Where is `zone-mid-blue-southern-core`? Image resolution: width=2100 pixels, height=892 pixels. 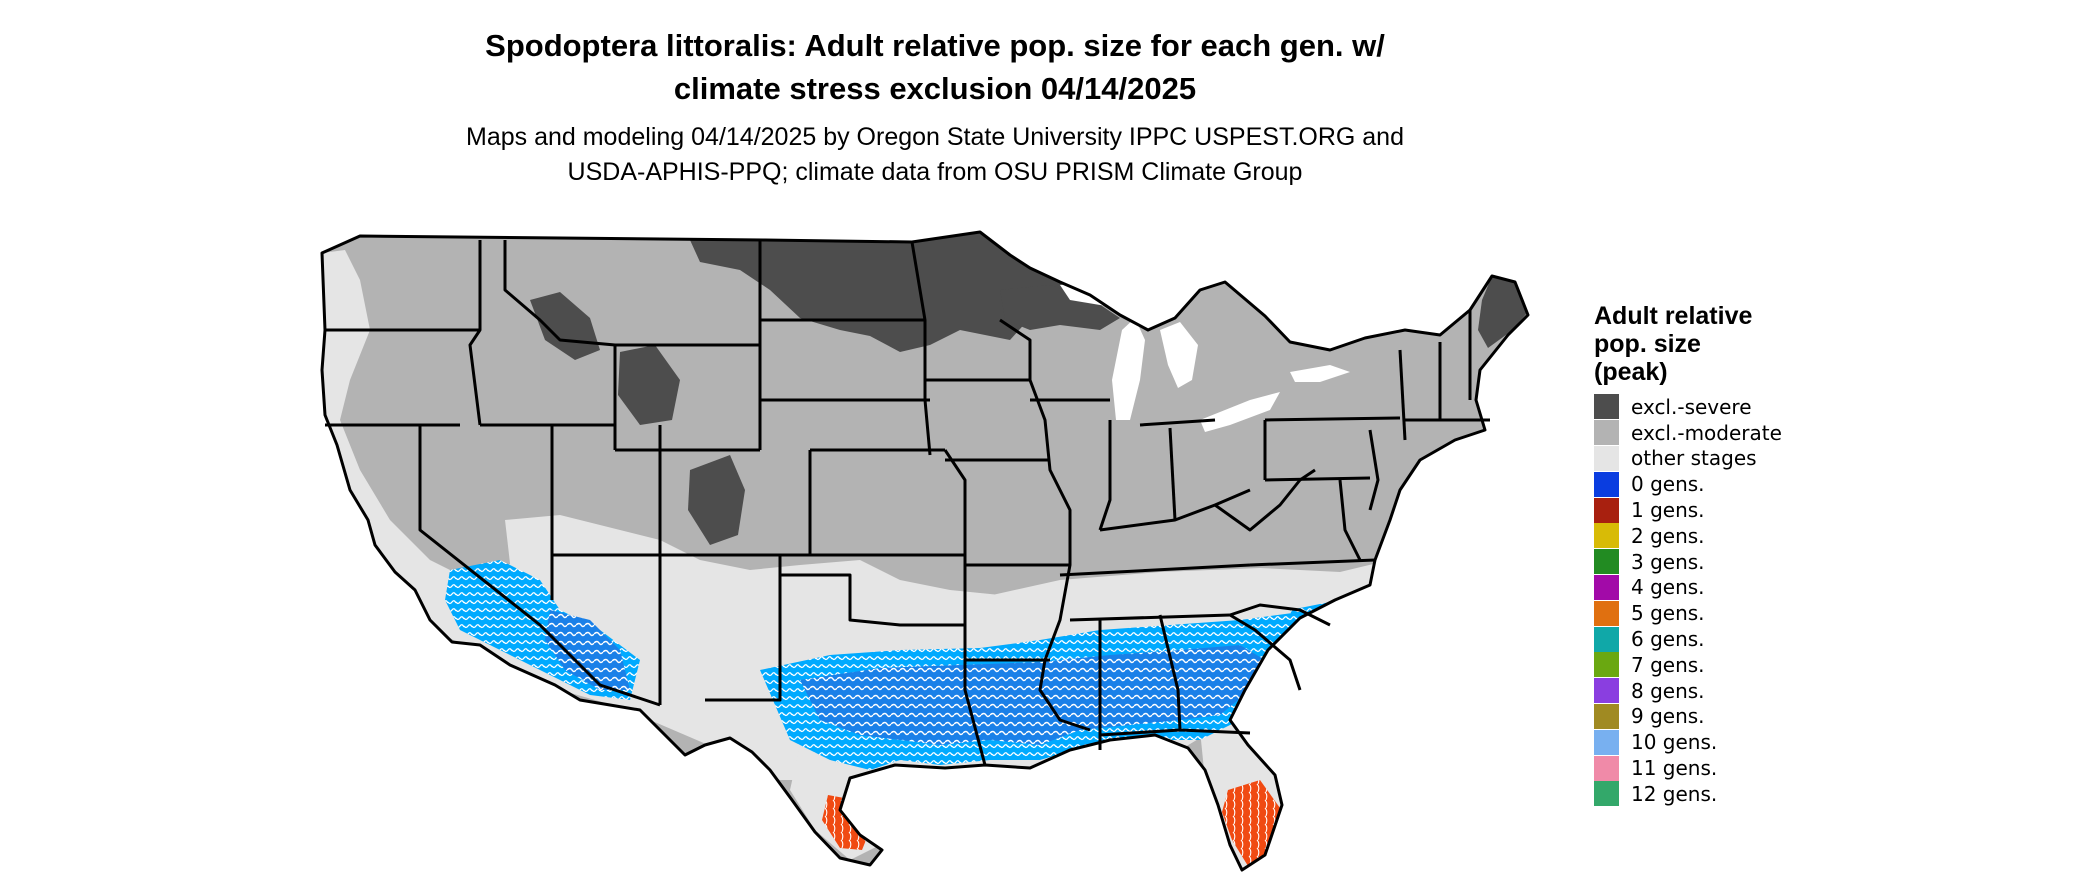
zone-mid-blue-southern-core is located at coordinates (1032, 695).